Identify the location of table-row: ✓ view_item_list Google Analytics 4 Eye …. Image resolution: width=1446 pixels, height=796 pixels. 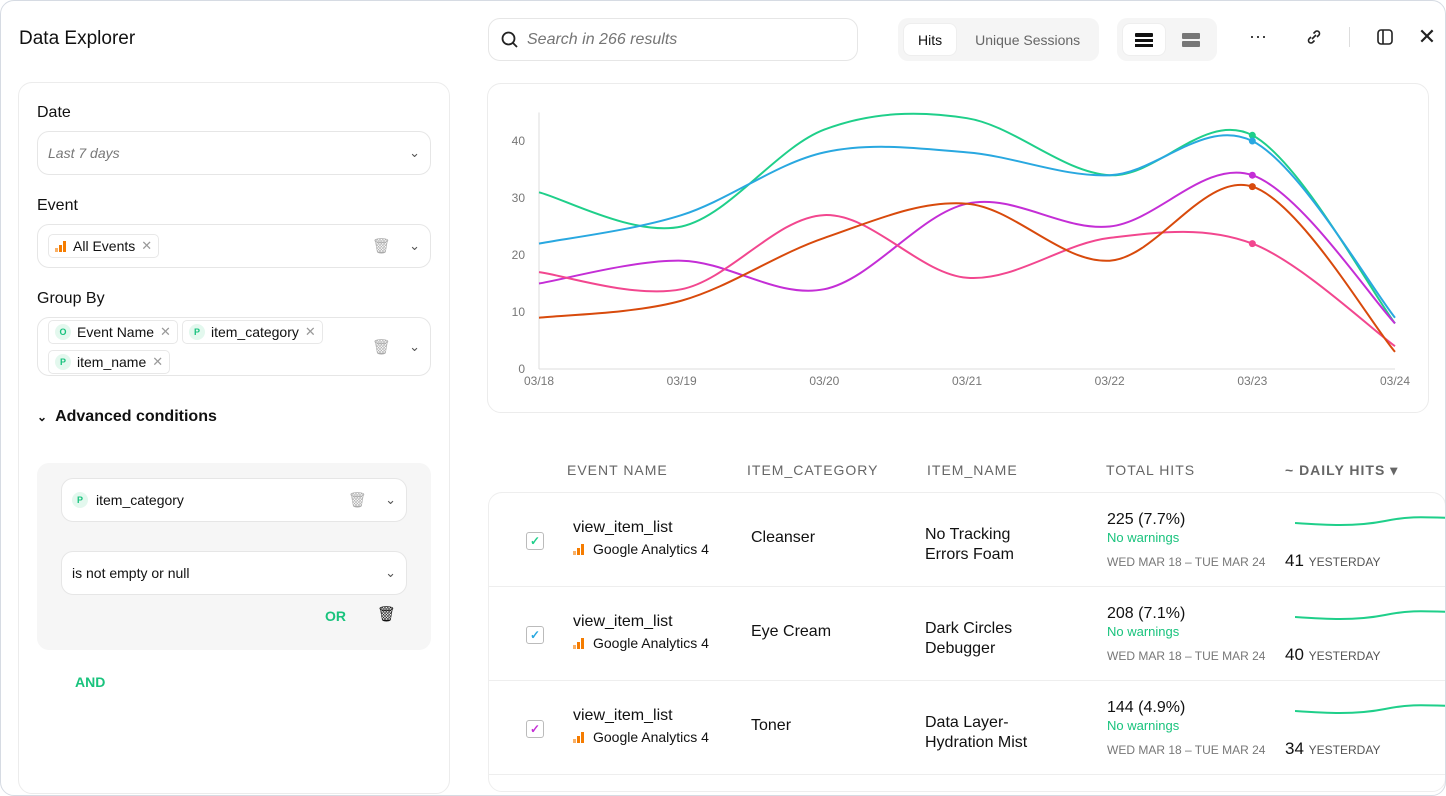
(967, 632).